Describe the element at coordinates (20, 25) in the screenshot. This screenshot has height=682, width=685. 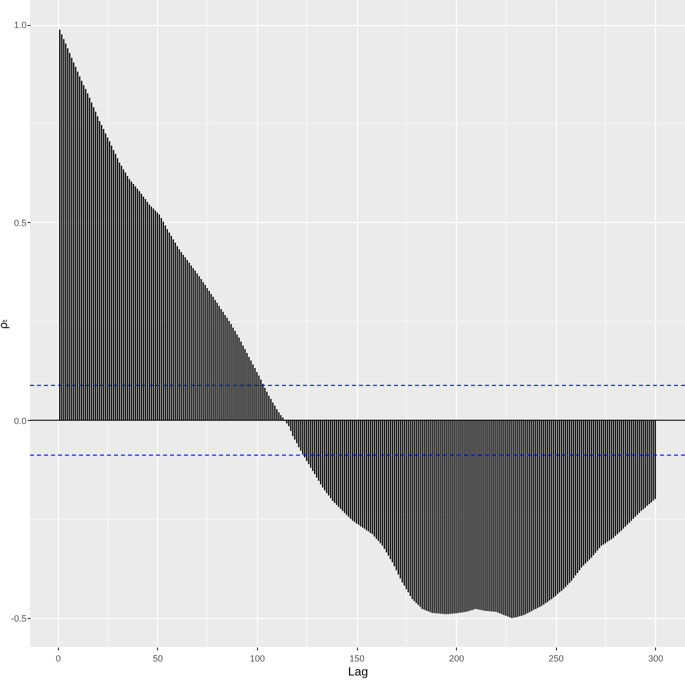
I see `y-tick-label: 1.0` at that location.